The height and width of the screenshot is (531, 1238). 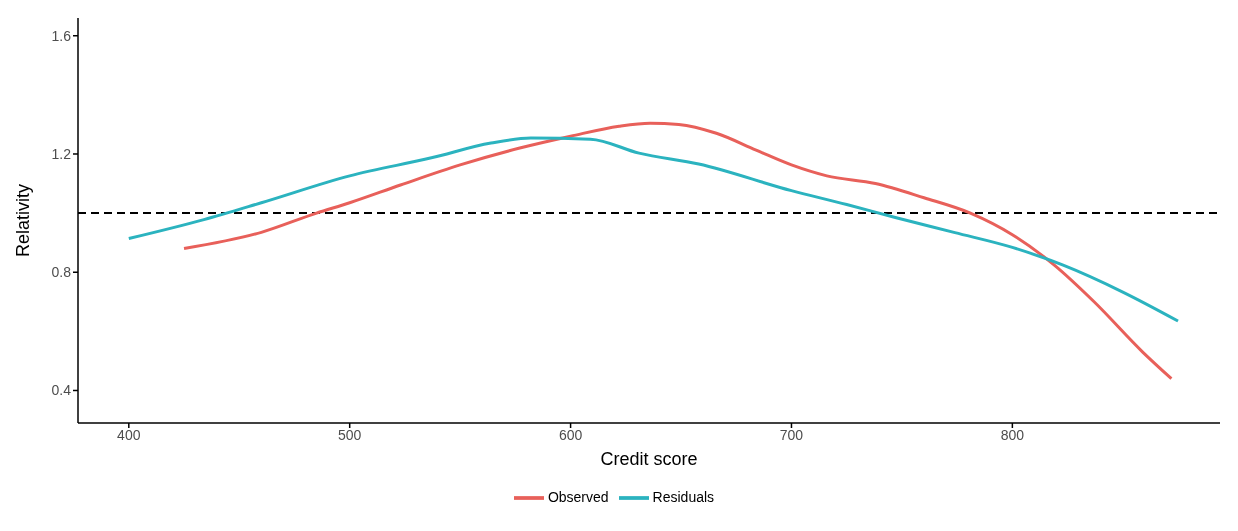 What do you see at coordinates (129, 434) in the screenshot?
I see `x-tick-label: 400` at bounding box center [129, 434].